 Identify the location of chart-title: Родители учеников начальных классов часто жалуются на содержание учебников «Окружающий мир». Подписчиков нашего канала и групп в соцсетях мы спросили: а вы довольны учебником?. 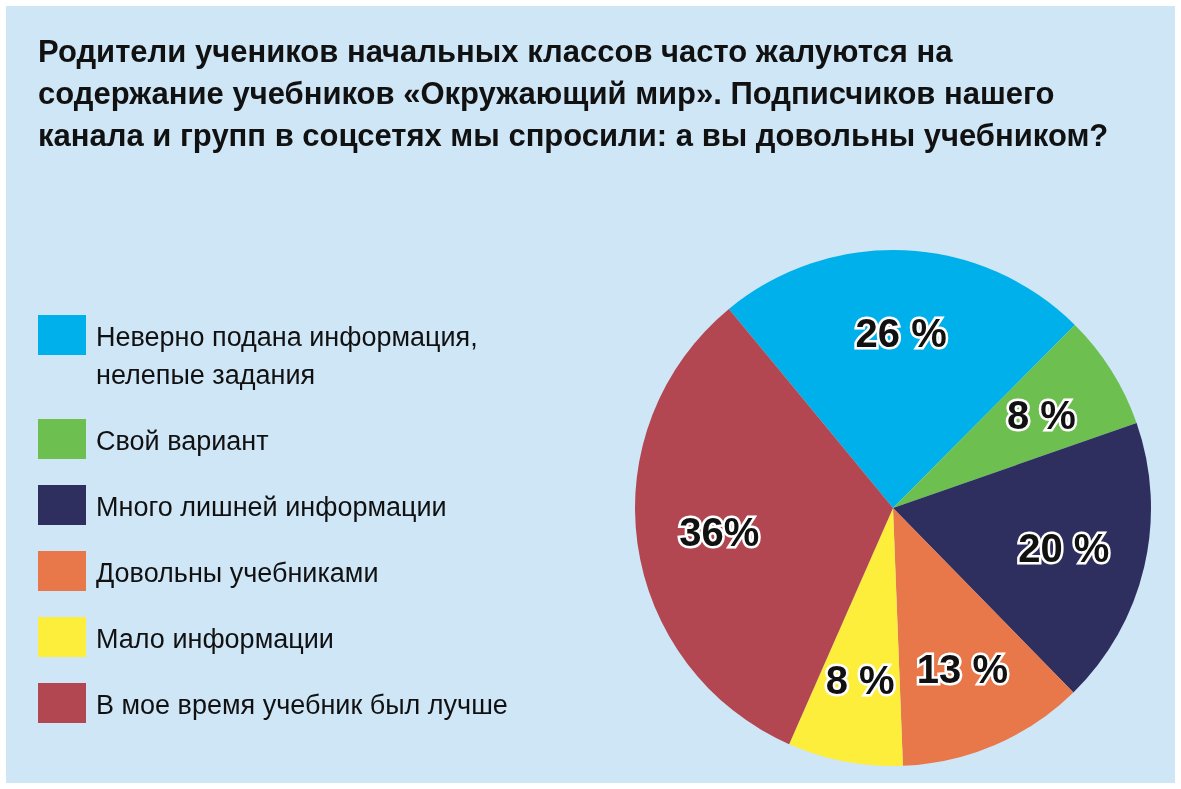
(573, 93).